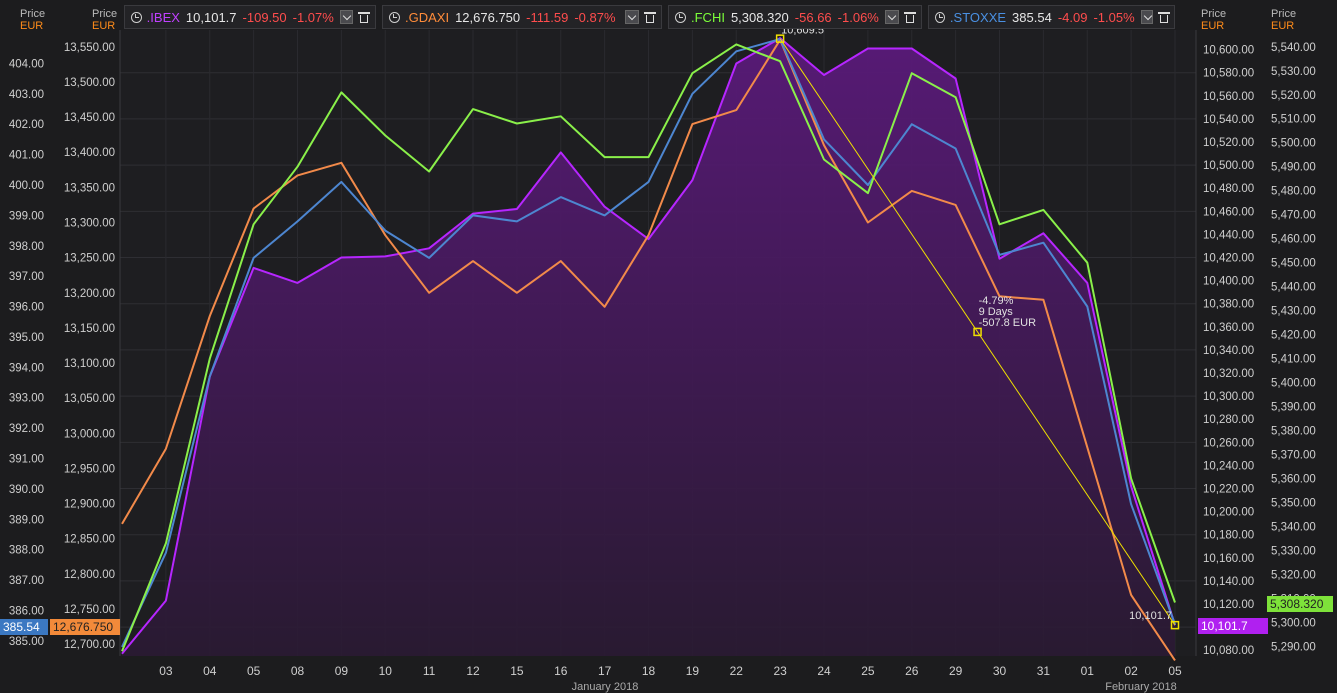 This screenshot has height=693, width=1337. Describe the element at coordinates (1228, 166) in the screenshot. I see `y-tick-label-ibex: 10,500.00` at that location.